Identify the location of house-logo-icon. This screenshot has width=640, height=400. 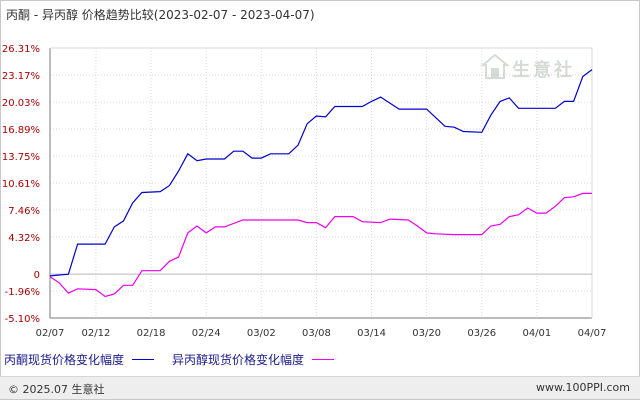
(495, 66).